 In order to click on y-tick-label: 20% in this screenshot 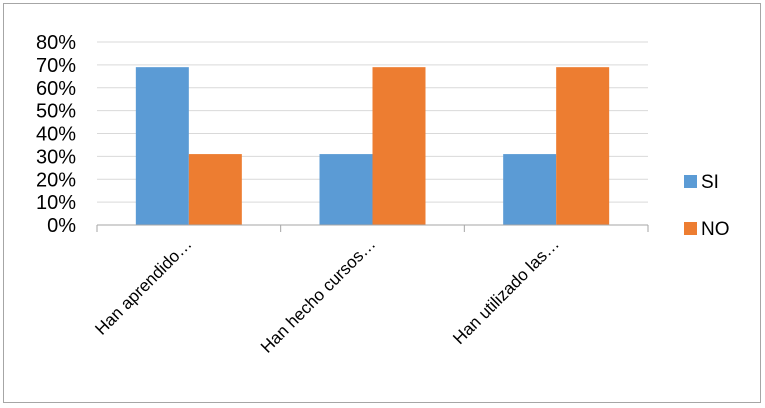, I will do `click(56, 180)`.